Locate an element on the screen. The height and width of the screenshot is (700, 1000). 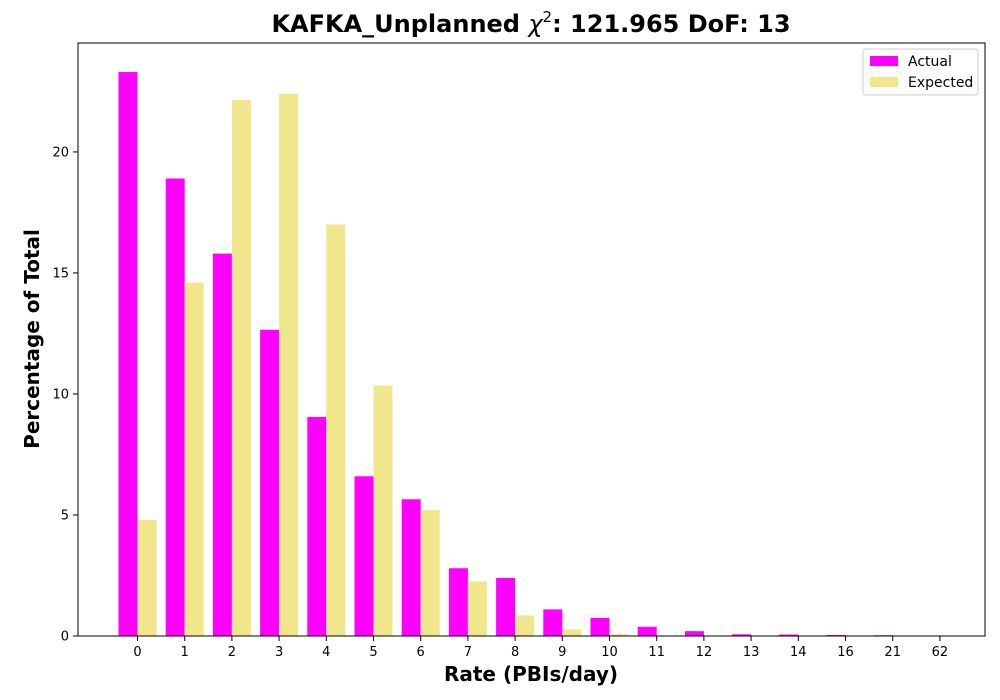
x-tick-label-8: 8 is located at coordinates (515, 652).